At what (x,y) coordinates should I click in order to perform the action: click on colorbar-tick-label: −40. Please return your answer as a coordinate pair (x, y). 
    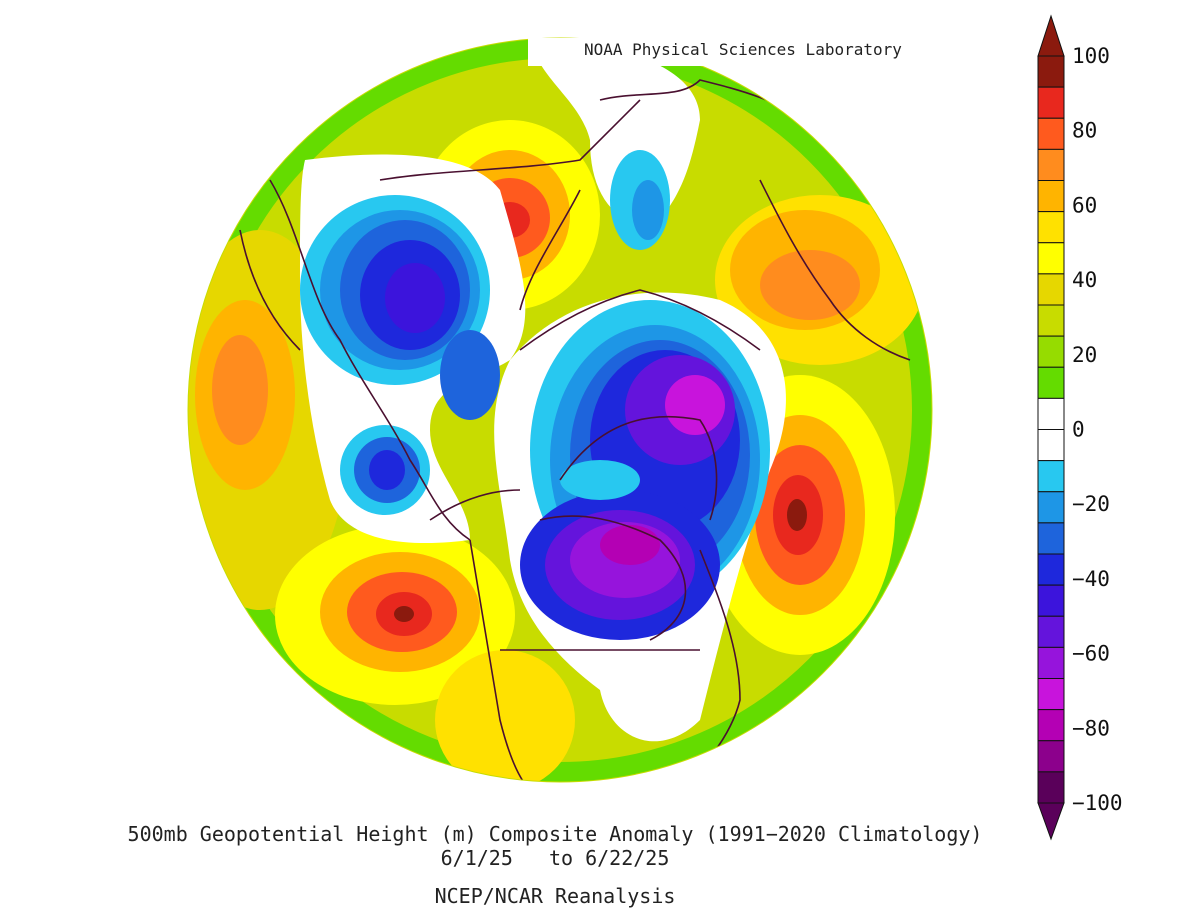
    Looking at the image, I should click on (1091, 579).